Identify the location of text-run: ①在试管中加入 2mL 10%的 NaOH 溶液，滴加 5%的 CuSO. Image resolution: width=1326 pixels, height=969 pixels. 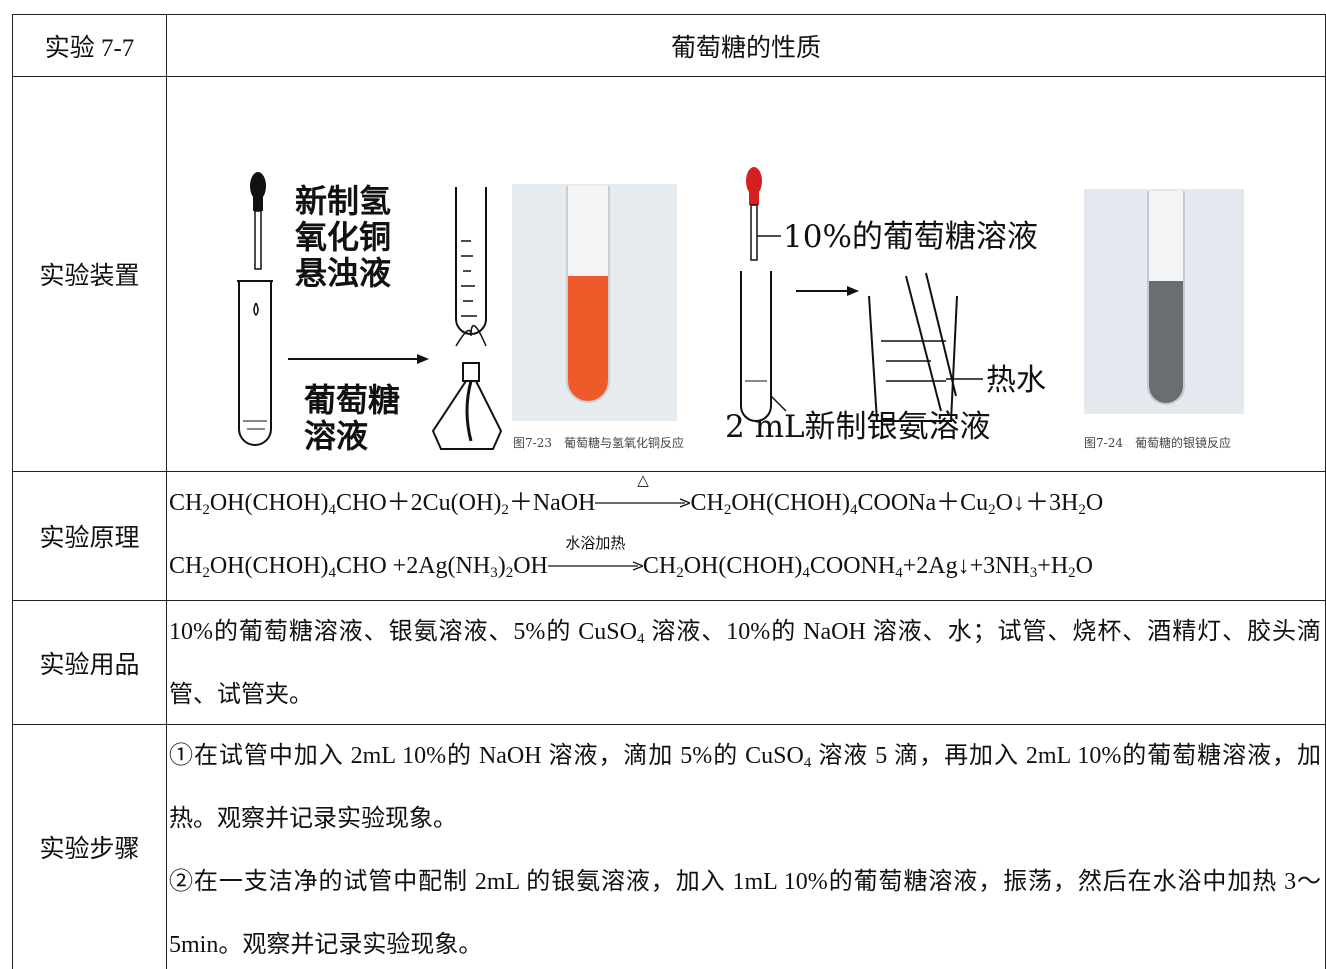
(486, 756).